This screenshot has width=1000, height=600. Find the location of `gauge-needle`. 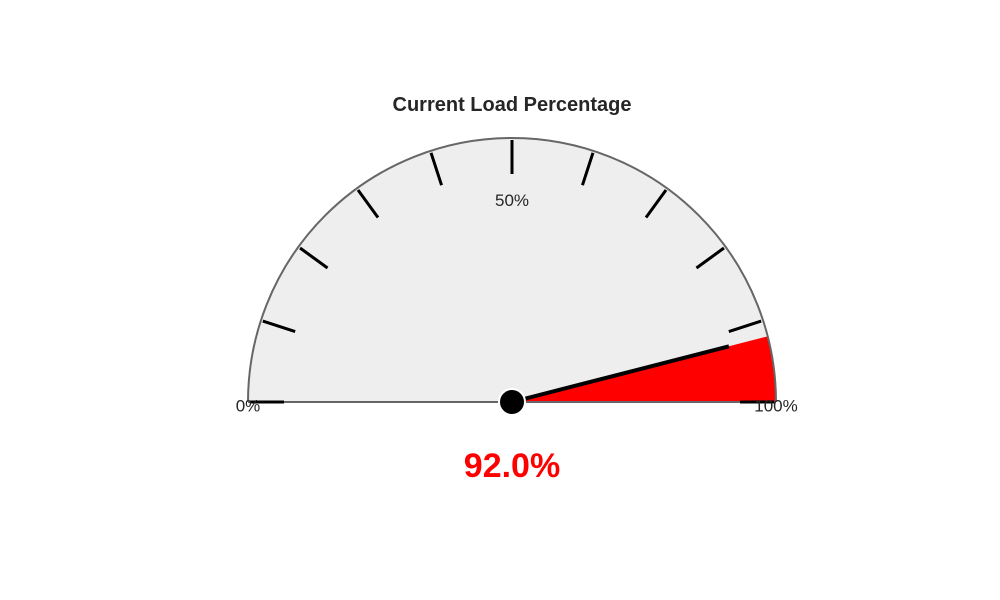

gauge-needle is located at coordinates (620, 374).